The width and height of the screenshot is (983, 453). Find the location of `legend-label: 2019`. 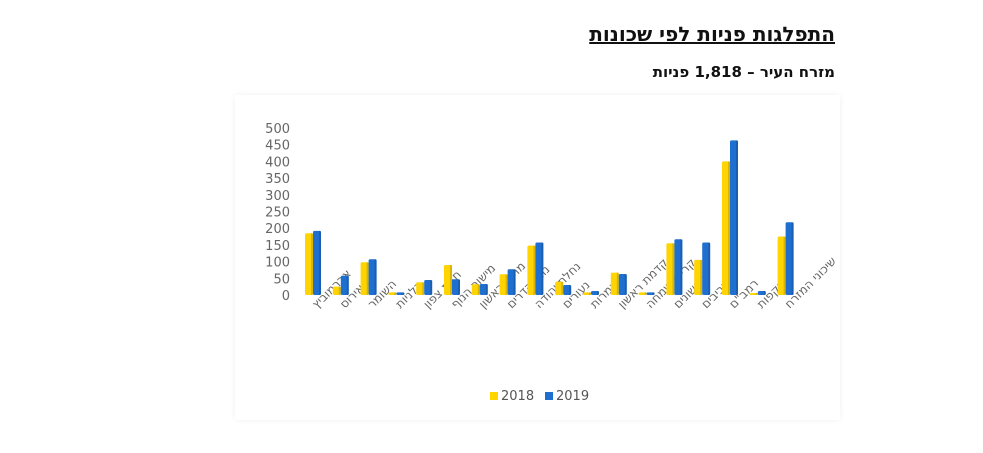

legend-label: 2019 is located at coordinates (572, 396).